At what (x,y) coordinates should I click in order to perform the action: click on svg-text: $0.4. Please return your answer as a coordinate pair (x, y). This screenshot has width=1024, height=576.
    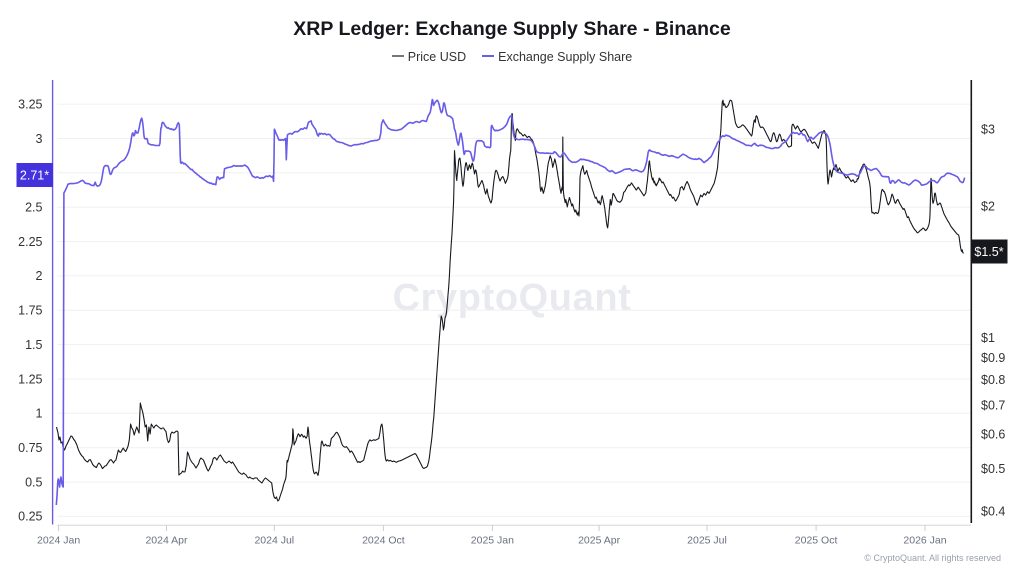
    Looking at the image, I should click on (993, 511).